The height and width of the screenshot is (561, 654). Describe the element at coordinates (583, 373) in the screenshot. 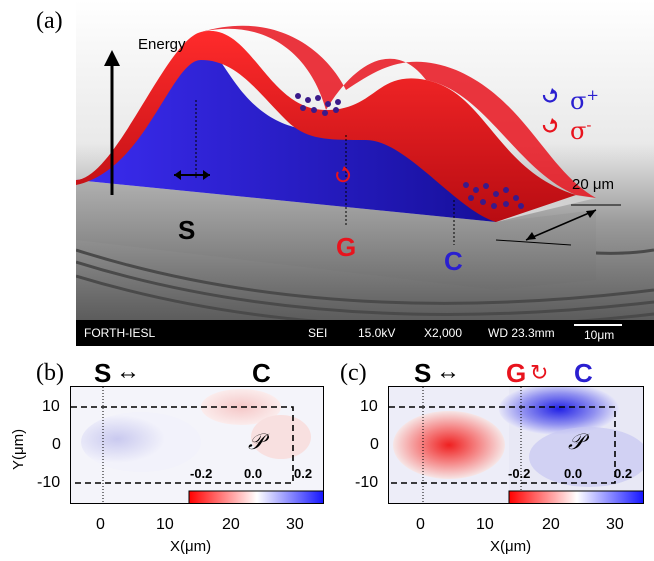

I see `panel-c-label-c: C` at that location.